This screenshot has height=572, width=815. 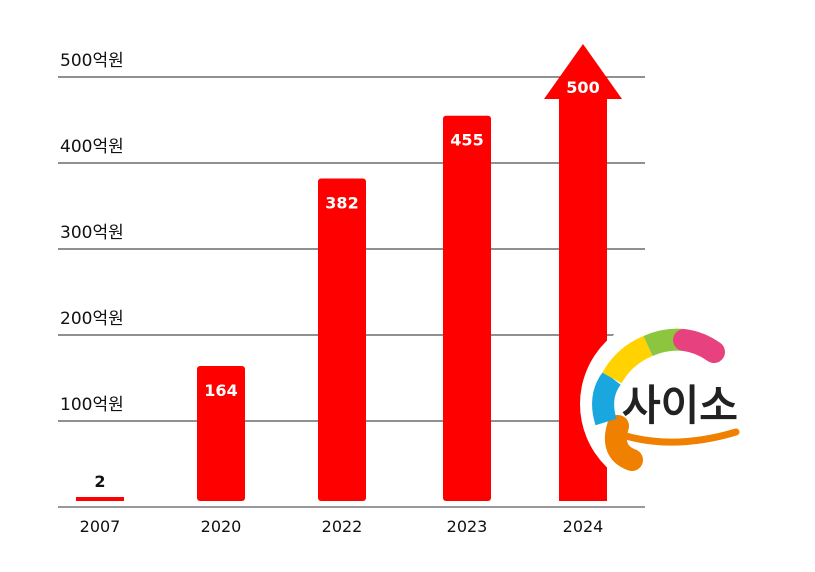 I want to click on data-label: 382, so click(x=341, y=202).